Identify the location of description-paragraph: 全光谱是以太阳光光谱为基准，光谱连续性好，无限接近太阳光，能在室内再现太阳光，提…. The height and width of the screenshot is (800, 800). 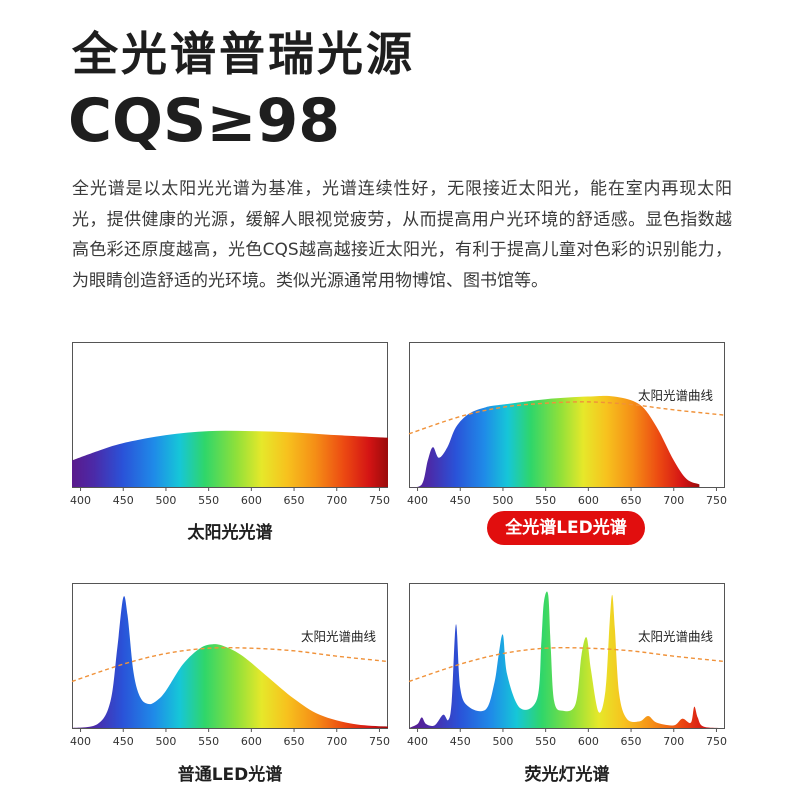
(402, 235).